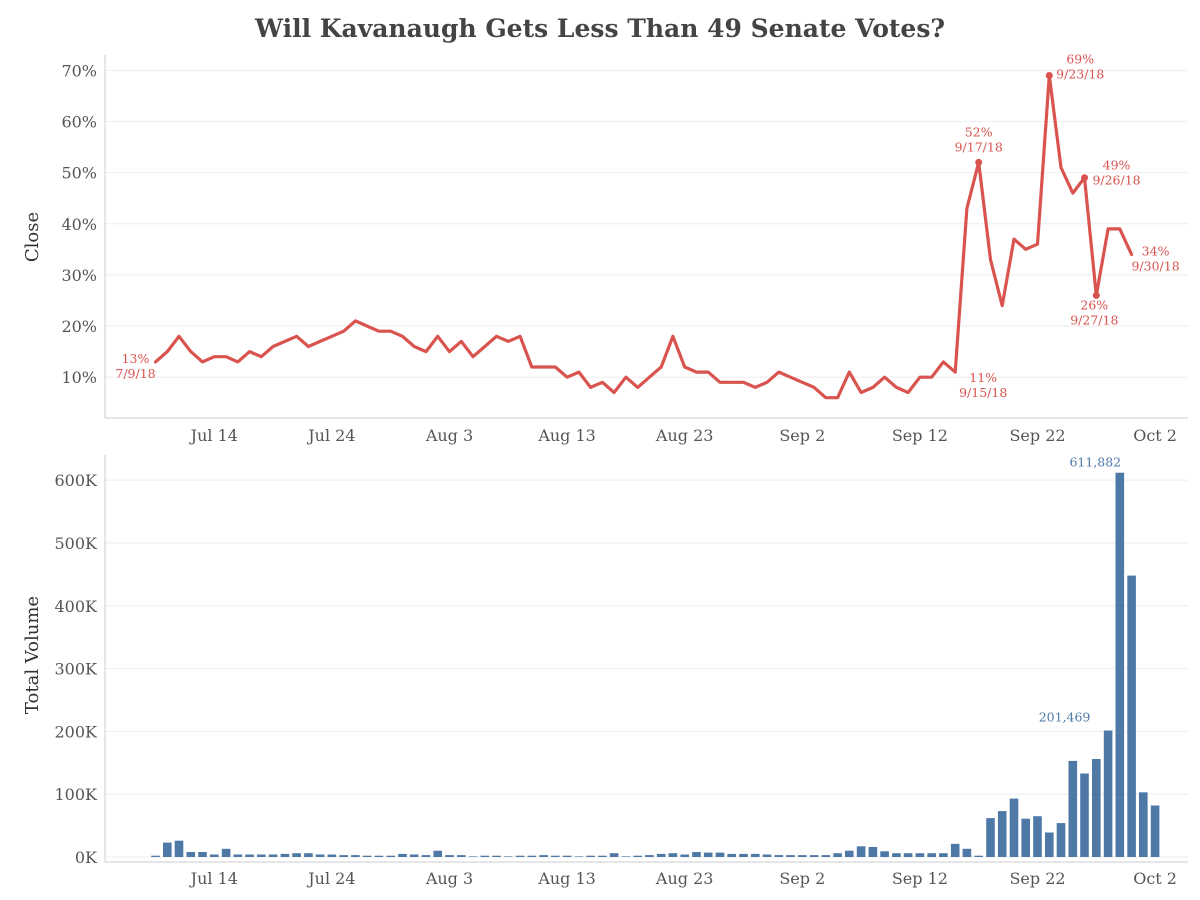 The height and width of the screenshot is (900, 1200). Describe the element at coordinates (1155, 265) in the screenshot. I see `annotation-date: 9/30/18` at that location.